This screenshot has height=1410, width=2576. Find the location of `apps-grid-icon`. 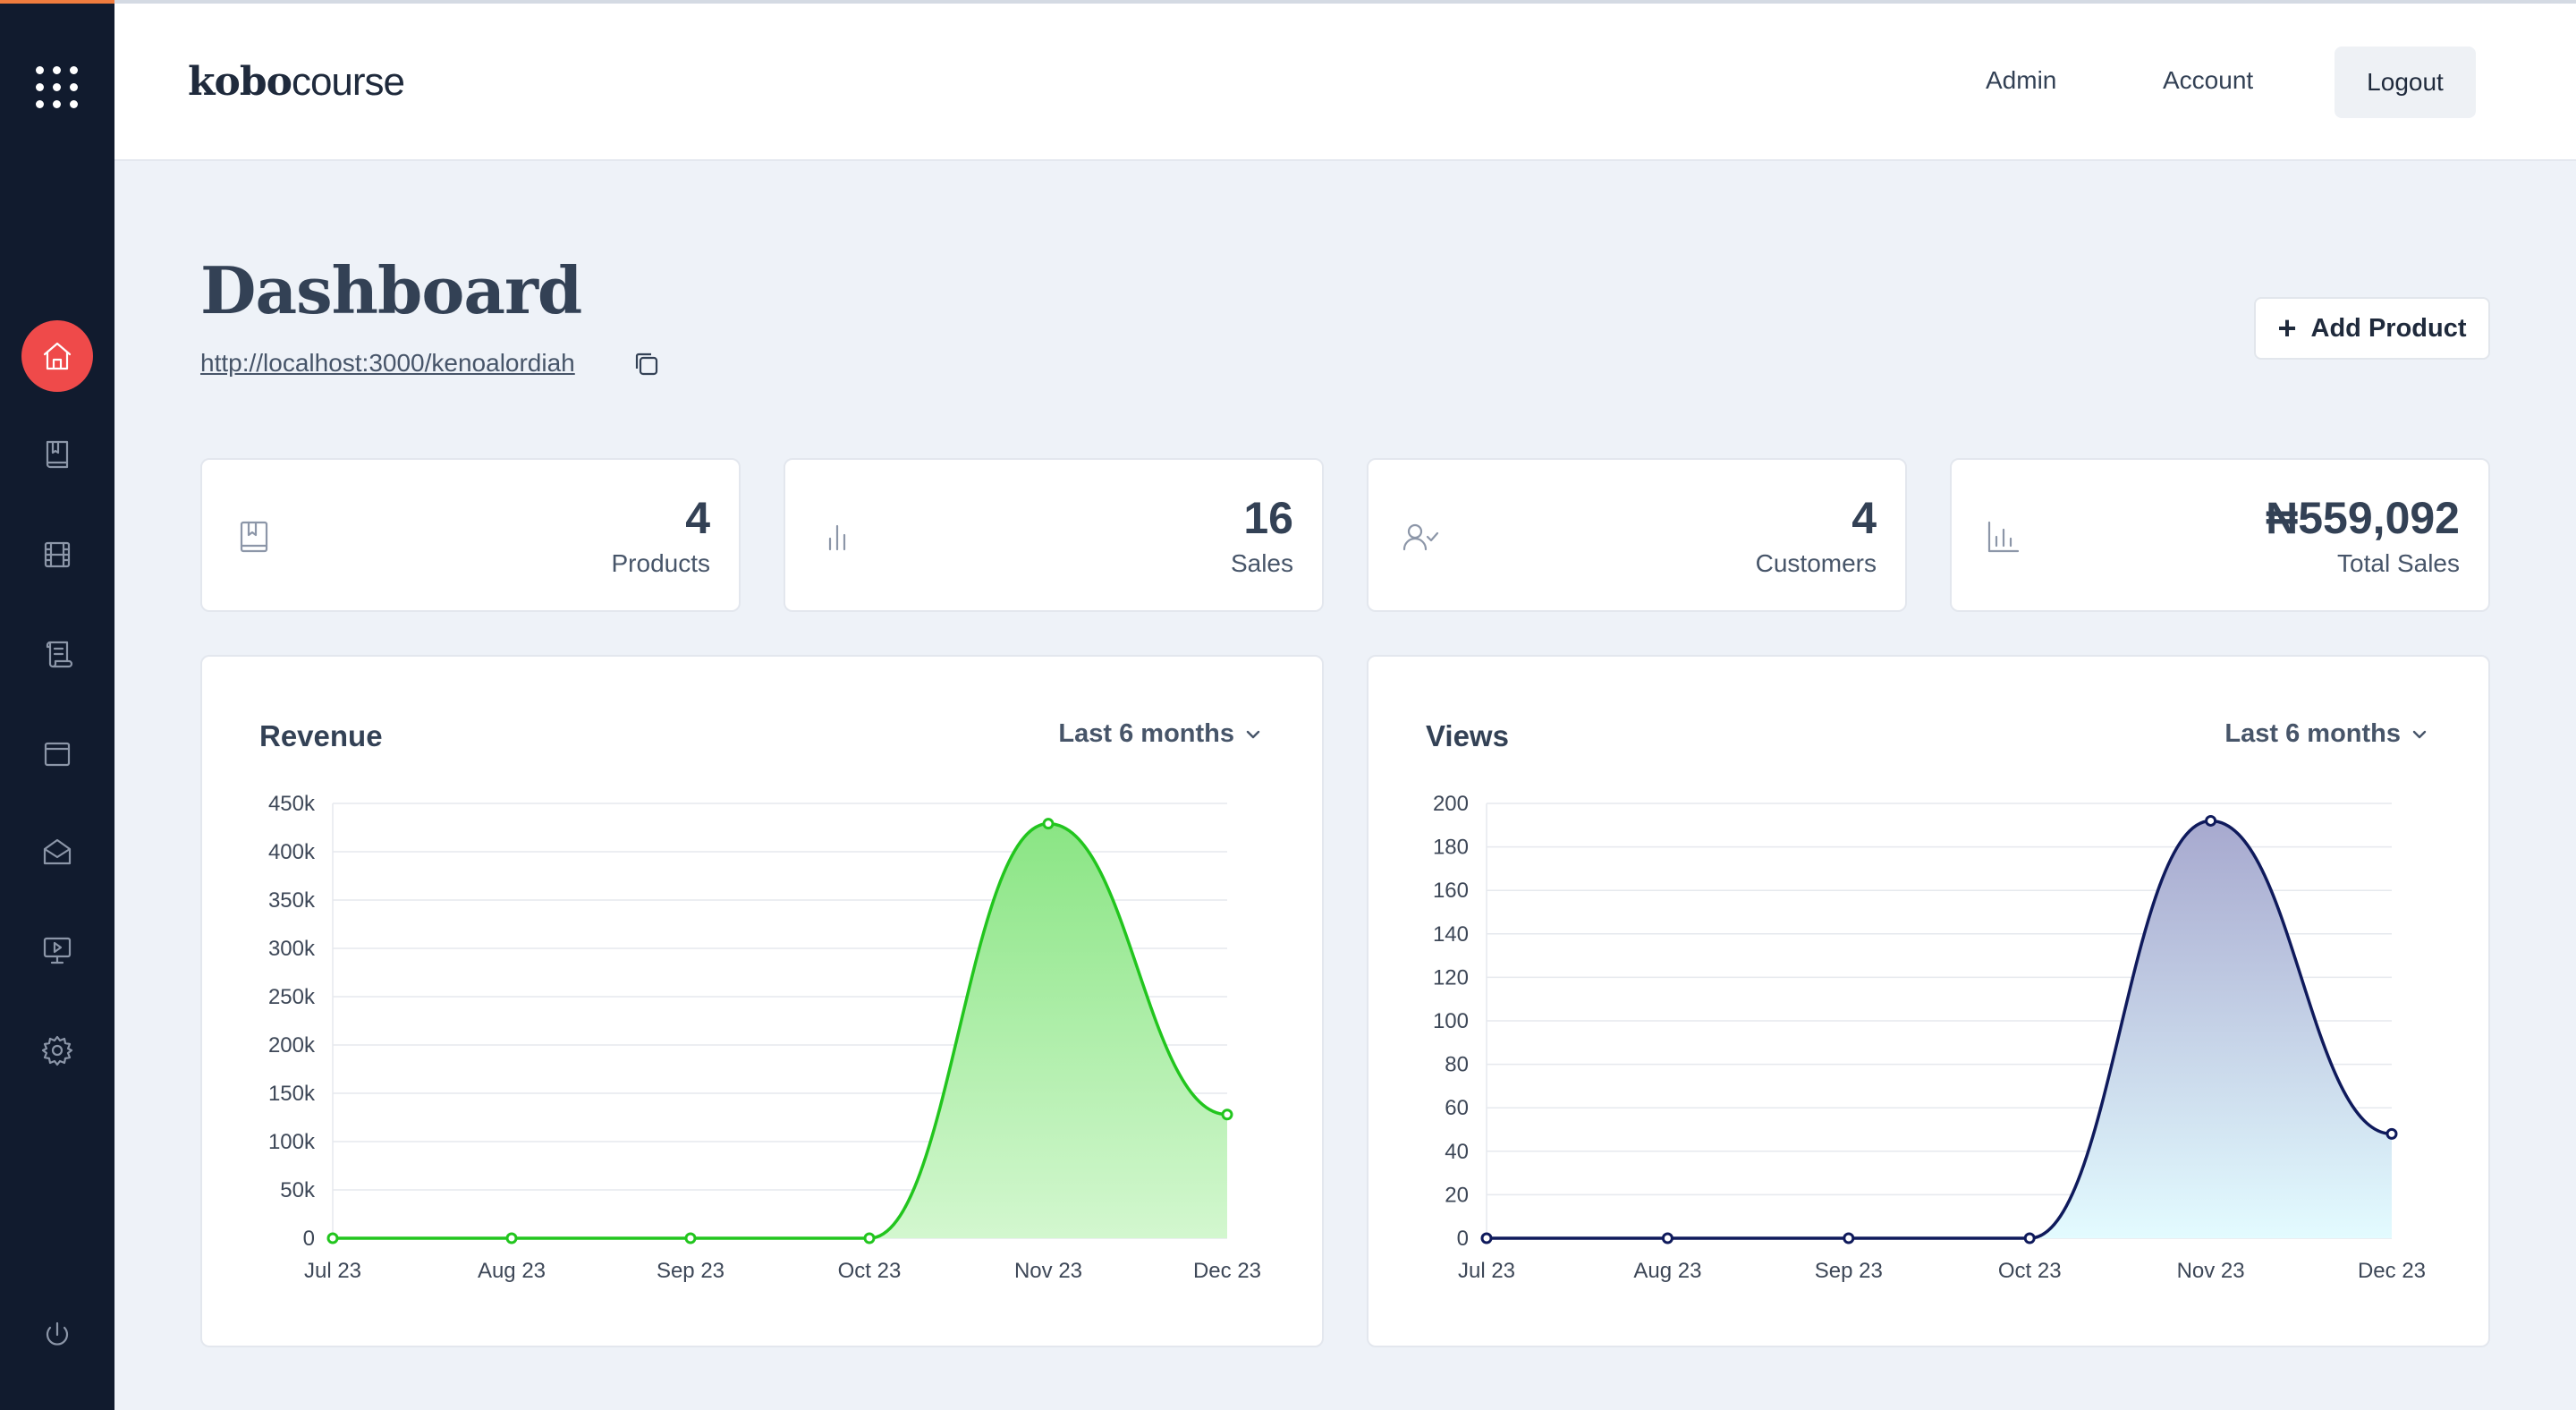

apps-grid-icon is located at coordinates (57, 87).